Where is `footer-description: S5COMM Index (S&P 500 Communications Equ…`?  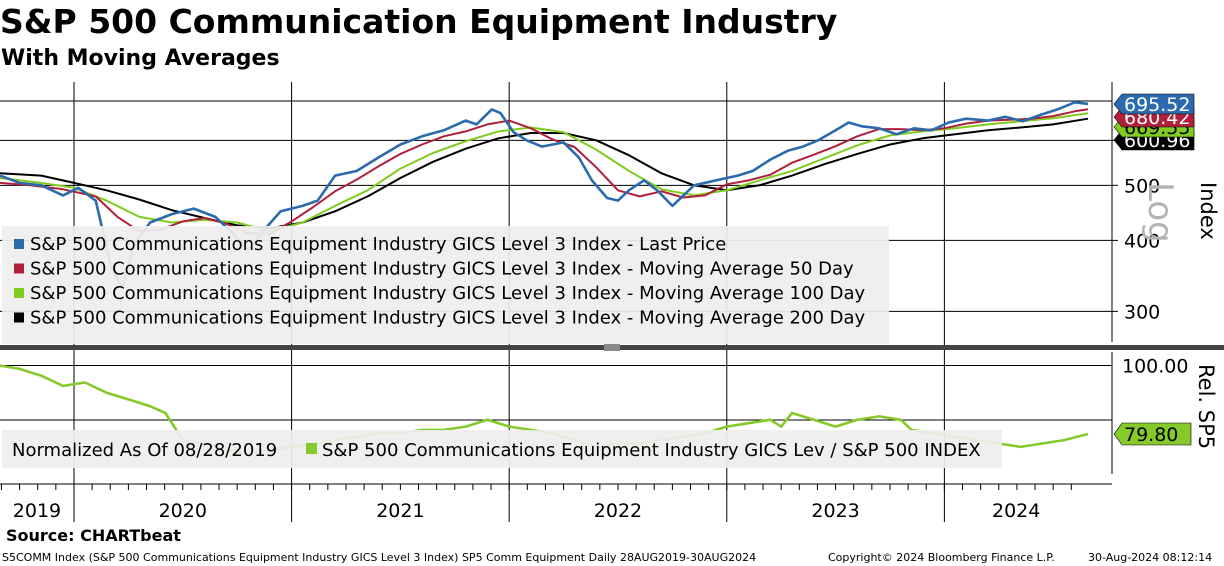 footer-description: S5COMM Index (S&P 500 Communications Equ… is located at coordinates (379, 557).